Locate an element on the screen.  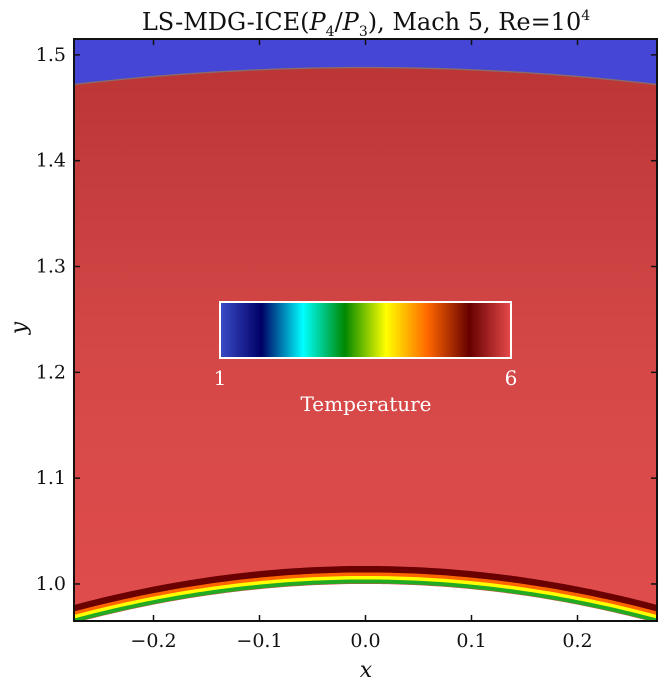
x-tick-label: 0.0 is located at coordinates (365, 641).